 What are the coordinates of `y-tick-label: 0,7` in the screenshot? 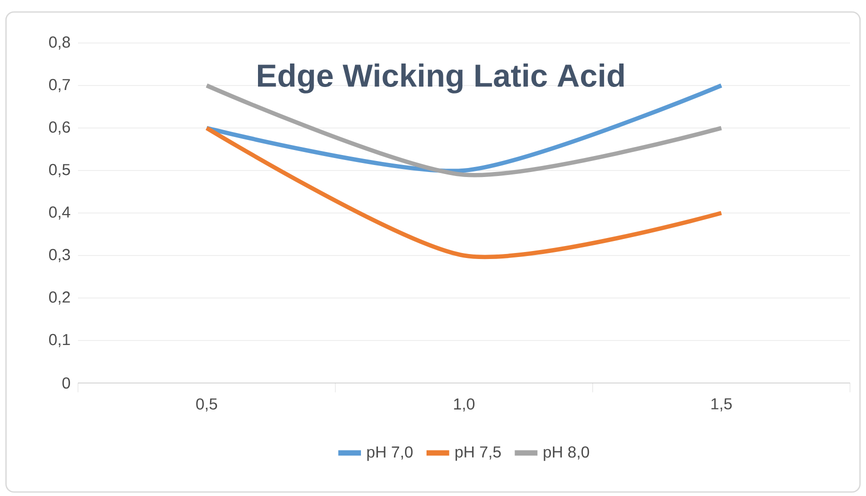 It's located at (59, 85).